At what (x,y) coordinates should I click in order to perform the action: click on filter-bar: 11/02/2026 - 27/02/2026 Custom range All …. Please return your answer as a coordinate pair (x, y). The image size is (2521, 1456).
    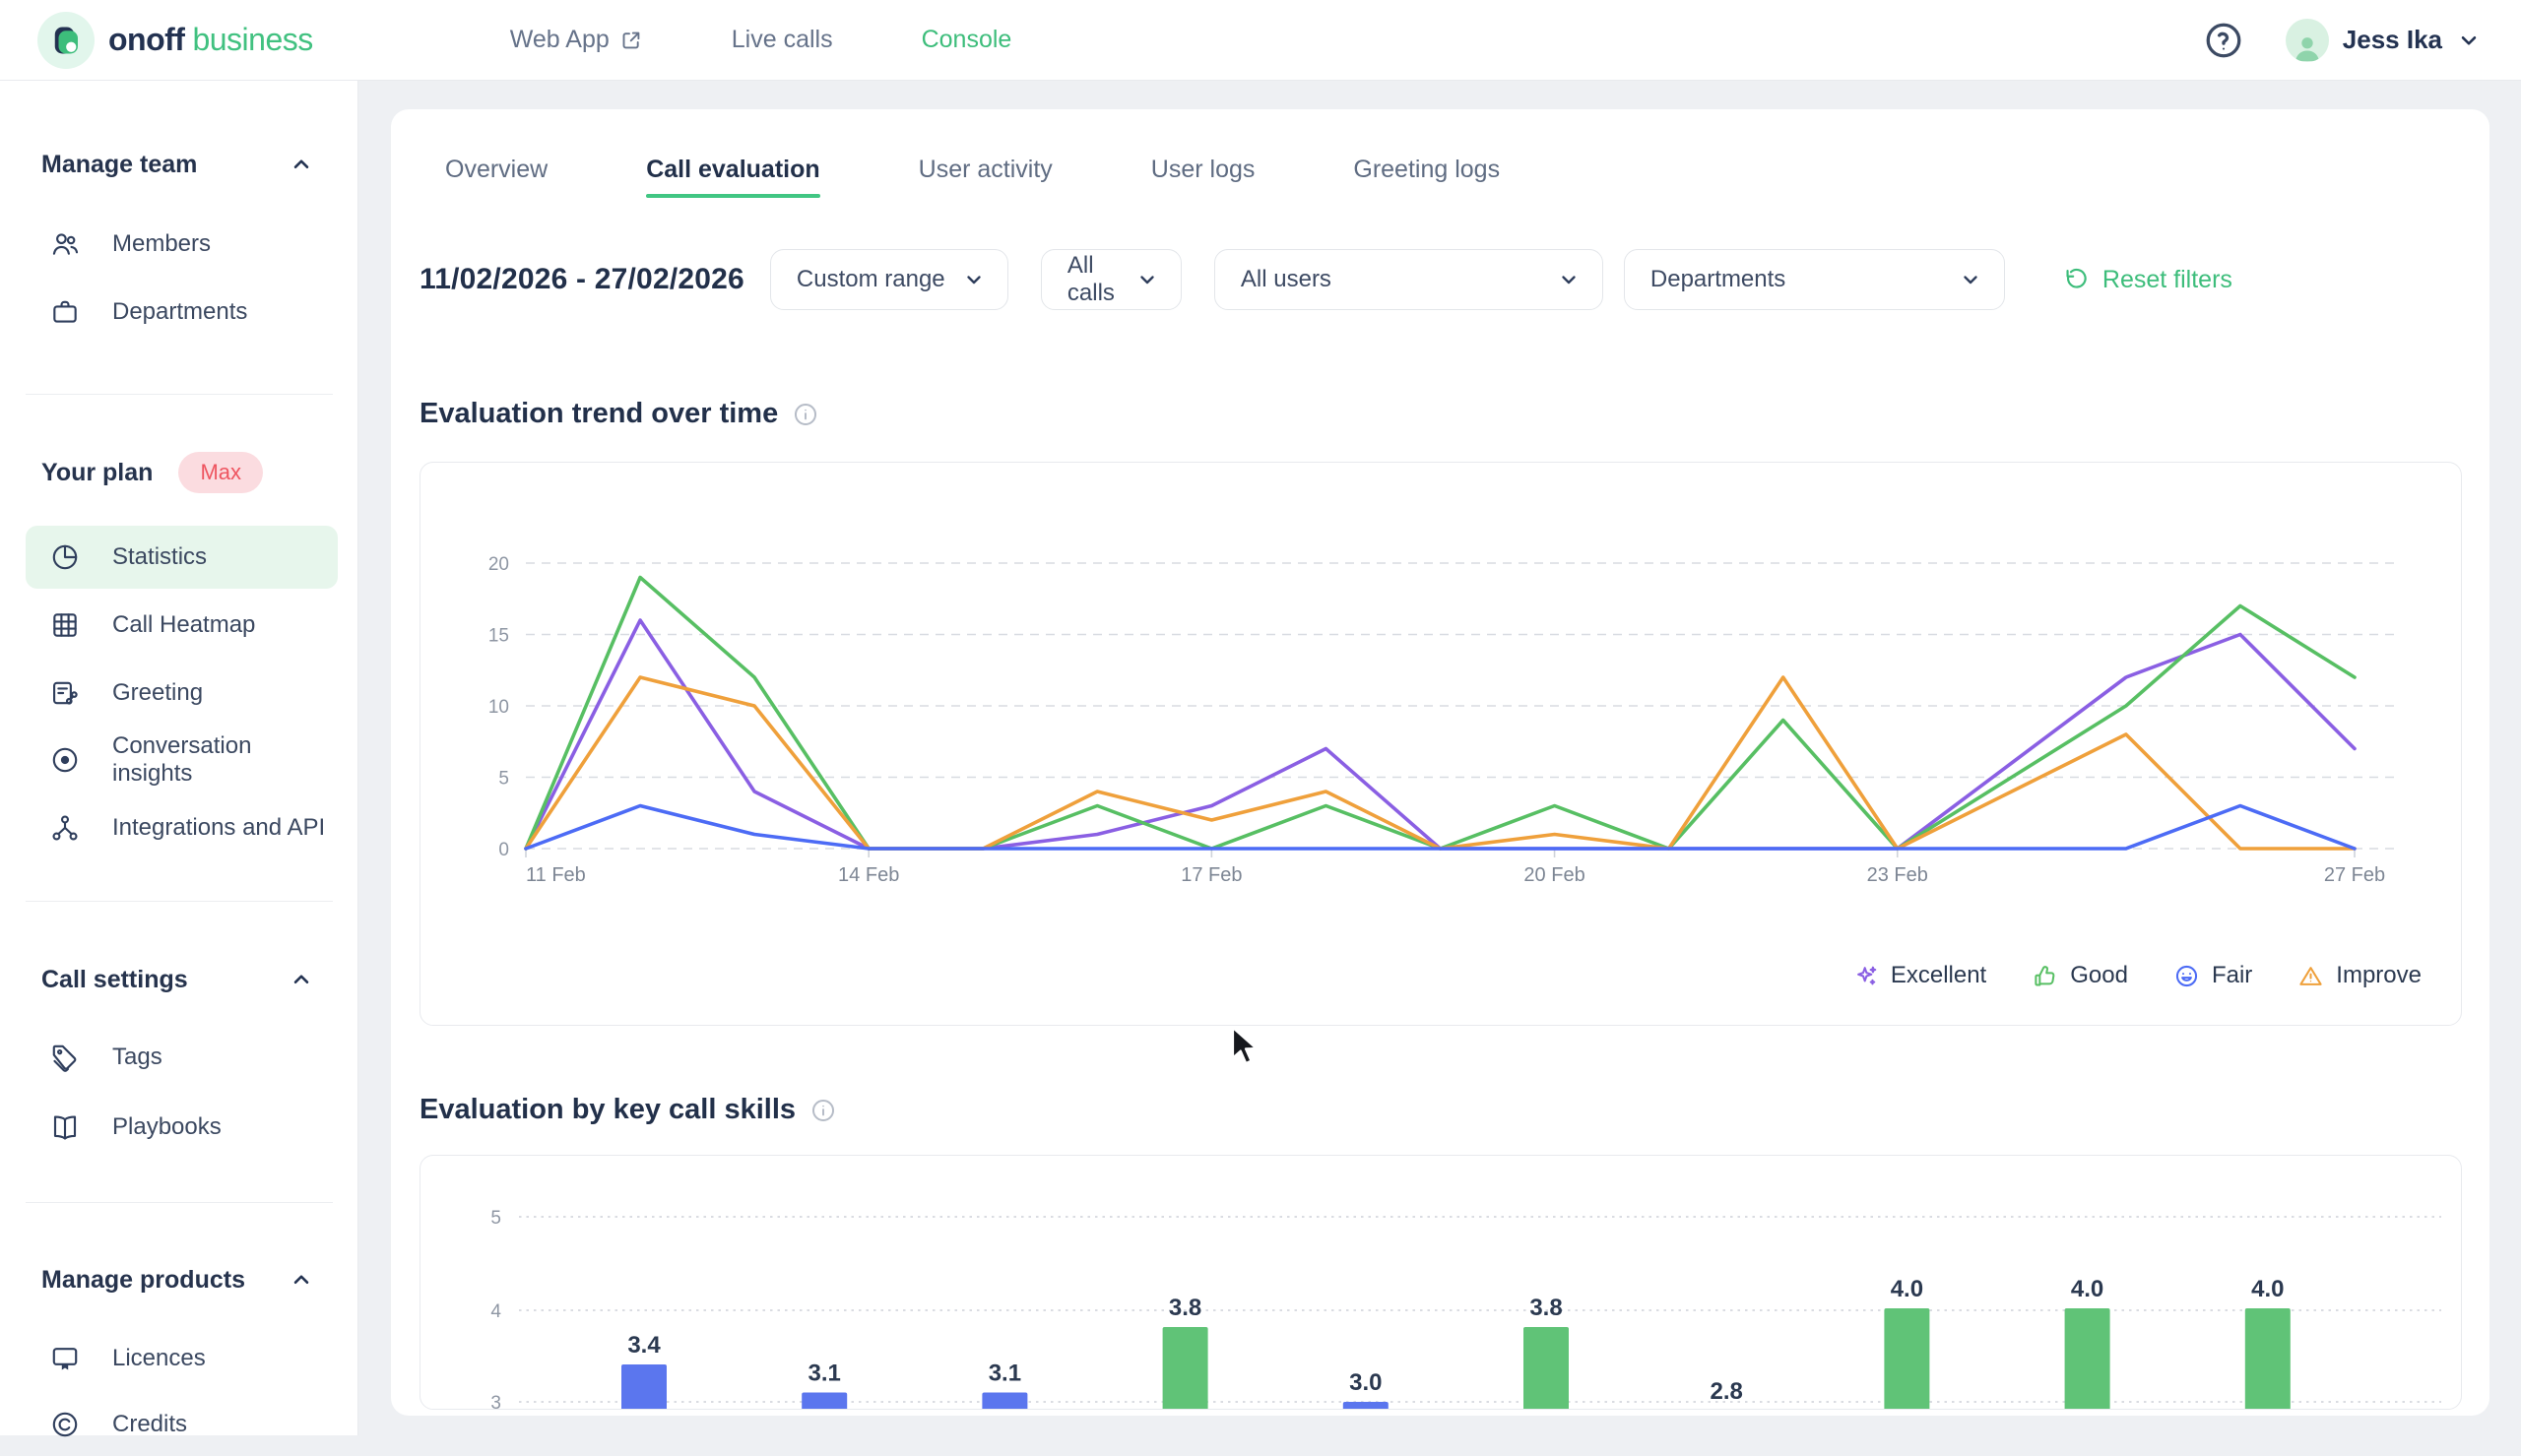
    Looking at the image, I should click on (1441, 279).